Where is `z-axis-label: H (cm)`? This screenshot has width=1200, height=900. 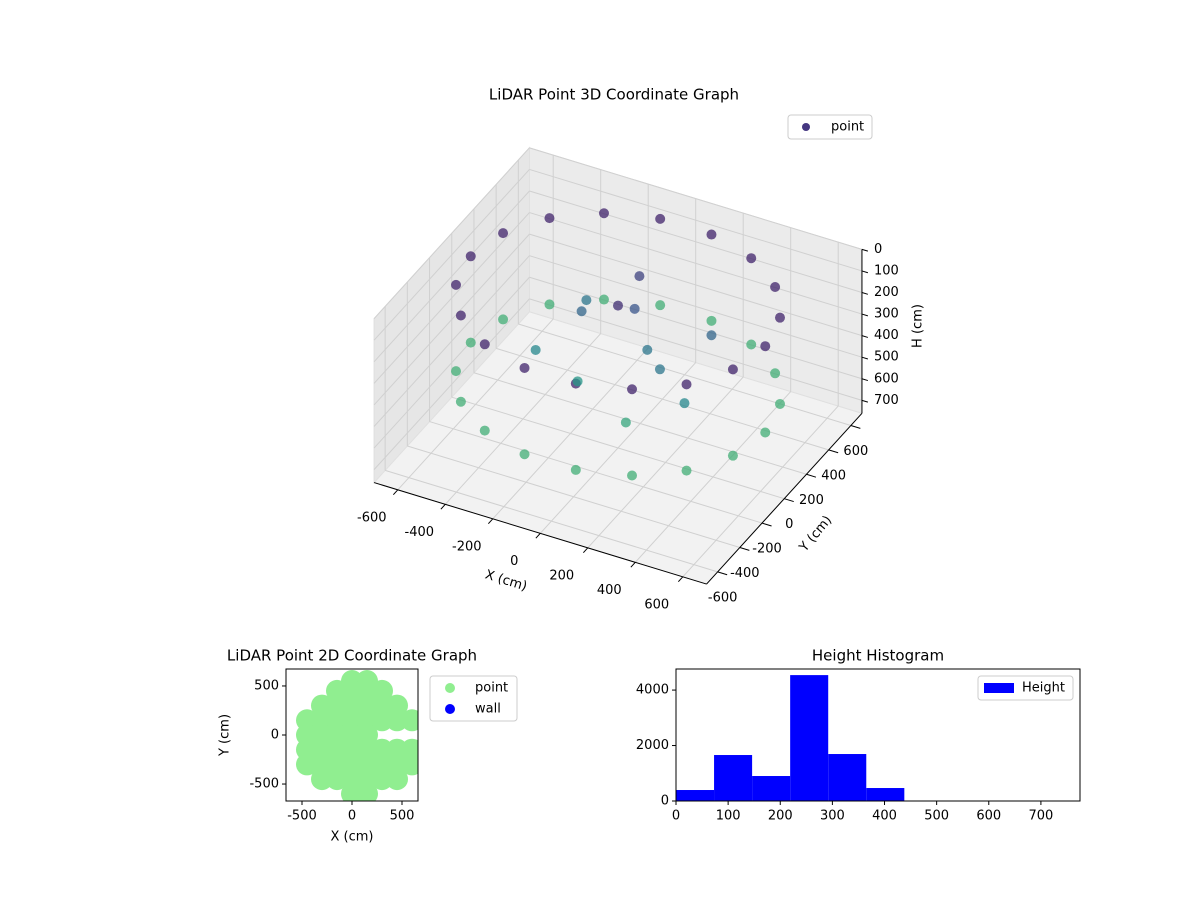
z-axis-label: H (cm) is located at coordinates (918, 326).